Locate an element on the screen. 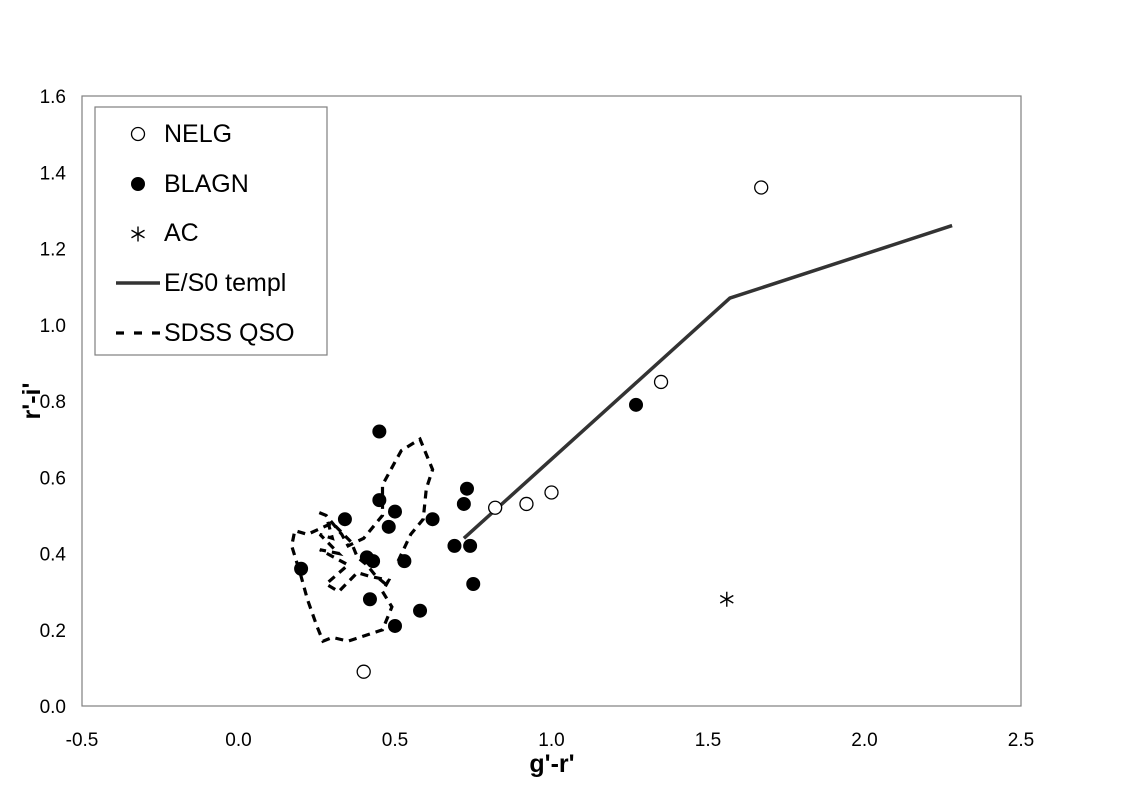 Image resolution: width=1134 pixels, height=792 pixels. legend-label-sdss-qso: SDSS QSO is located at coordinates (229, 333).